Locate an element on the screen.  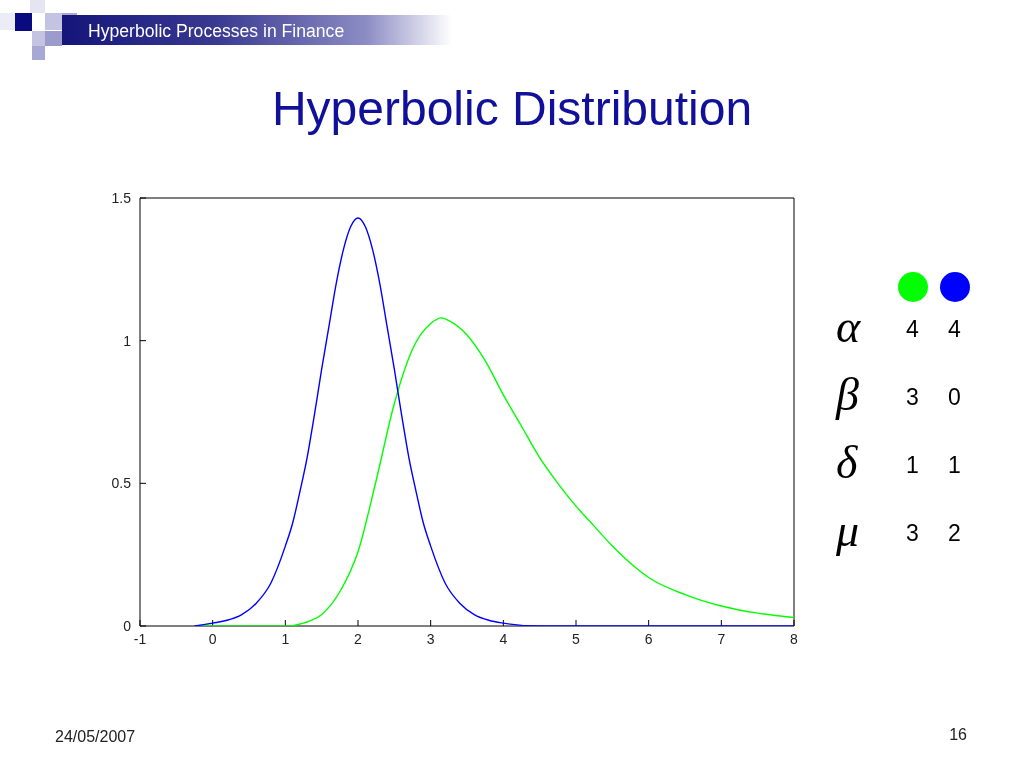
x-tick-label: 4 is located at coordinates (503, 638).